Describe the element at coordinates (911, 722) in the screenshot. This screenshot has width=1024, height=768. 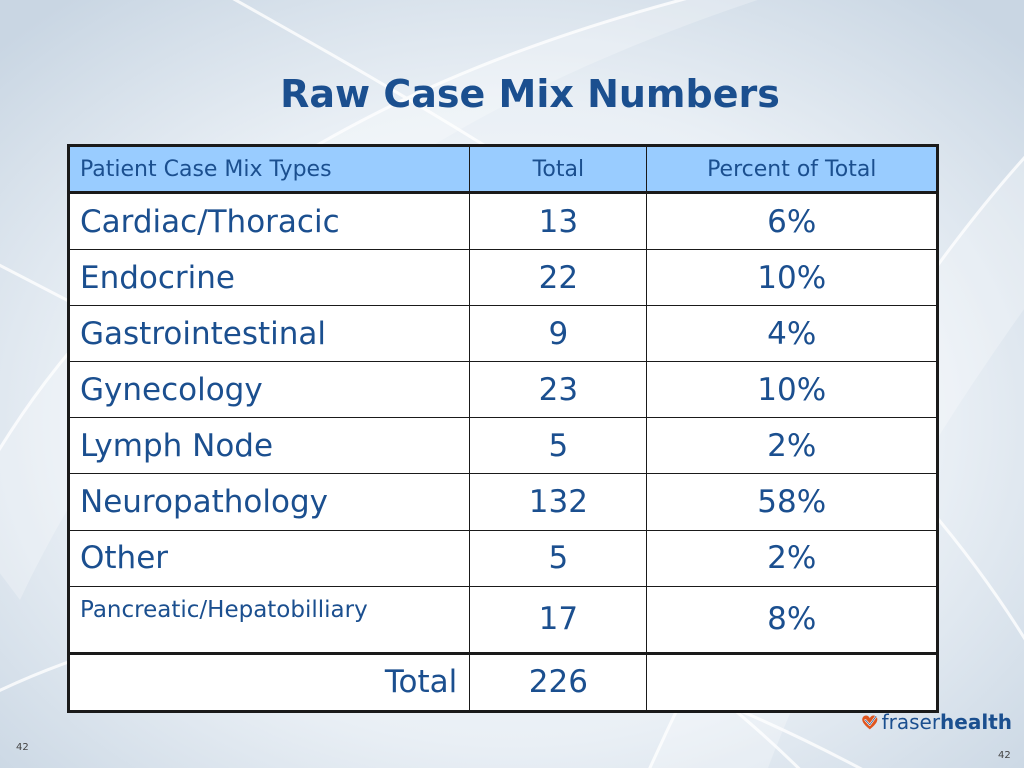
I see `logo-word-light: fraser` at that location.